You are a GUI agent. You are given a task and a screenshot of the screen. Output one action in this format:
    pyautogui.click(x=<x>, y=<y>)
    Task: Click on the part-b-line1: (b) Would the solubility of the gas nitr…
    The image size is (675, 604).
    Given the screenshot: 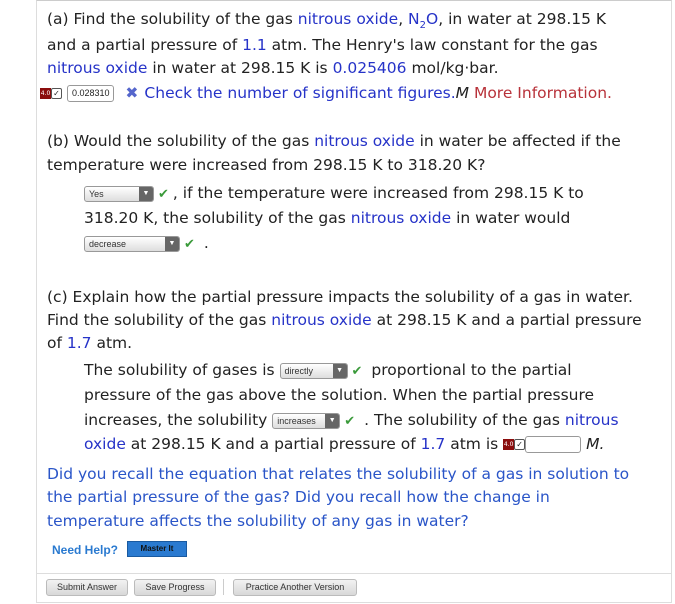 What is the action you would take?
    pyautogui.click(x=334, y=141)
    